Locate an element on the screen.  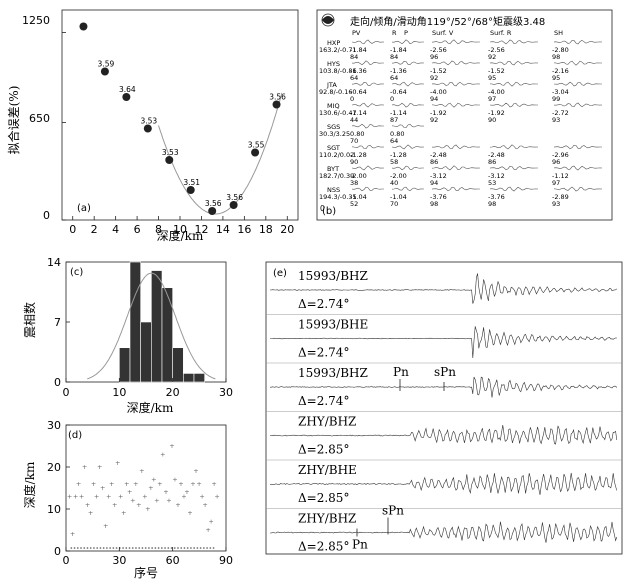
panel-b-shift-value: -2.72 is located at coordinates (560, 113).